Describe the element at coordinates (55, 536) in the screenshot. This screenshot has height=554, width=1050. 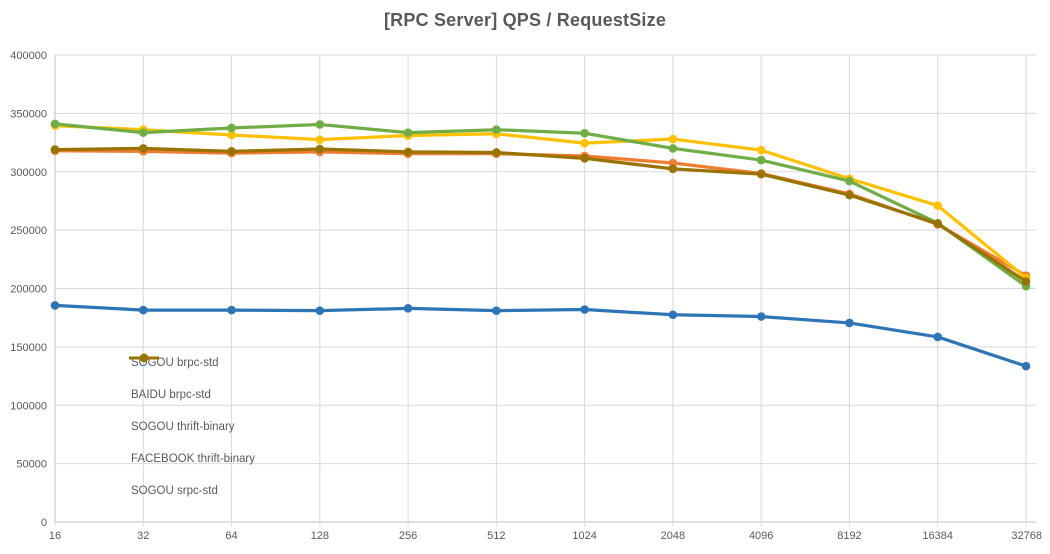
I see `x-axis-tick-label: 16` at that location.